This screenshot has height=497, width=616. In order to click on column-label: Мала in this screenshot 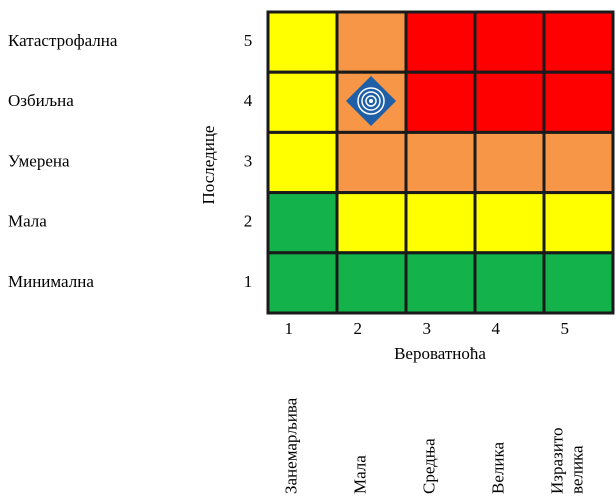, I will do `click(360, 474)`.